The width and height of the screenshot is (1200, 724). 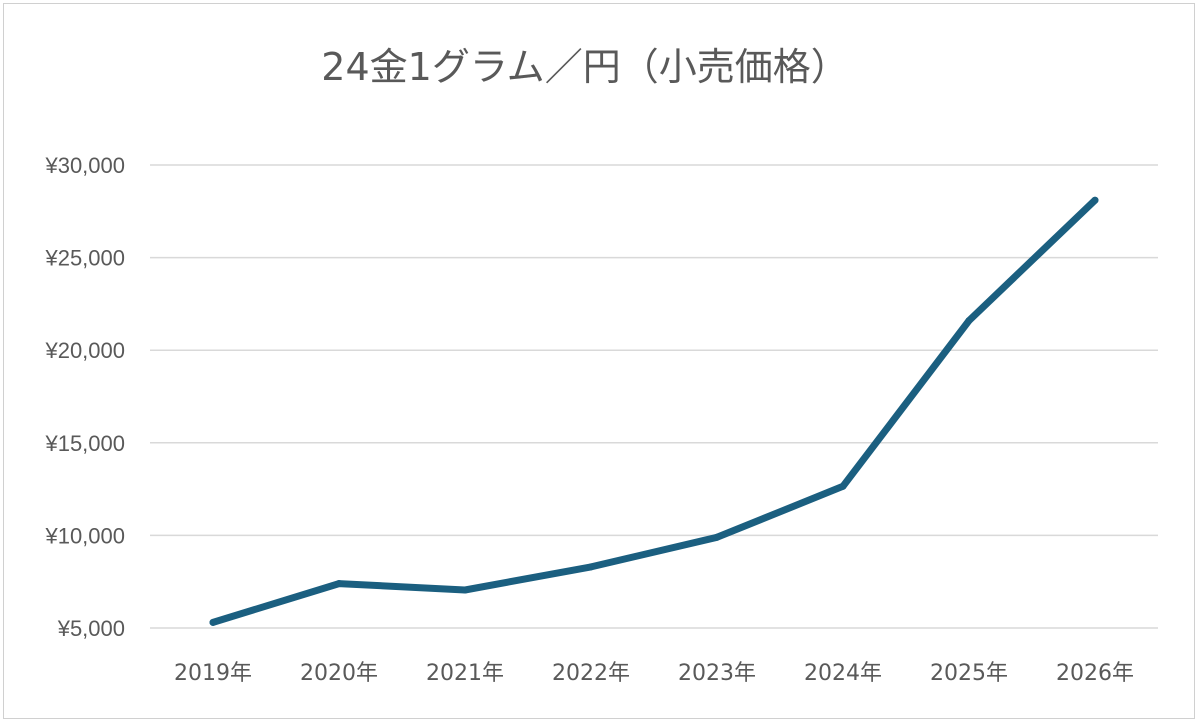 I want to click on x-tick-label: 2021年, so click(x=465, y=673).